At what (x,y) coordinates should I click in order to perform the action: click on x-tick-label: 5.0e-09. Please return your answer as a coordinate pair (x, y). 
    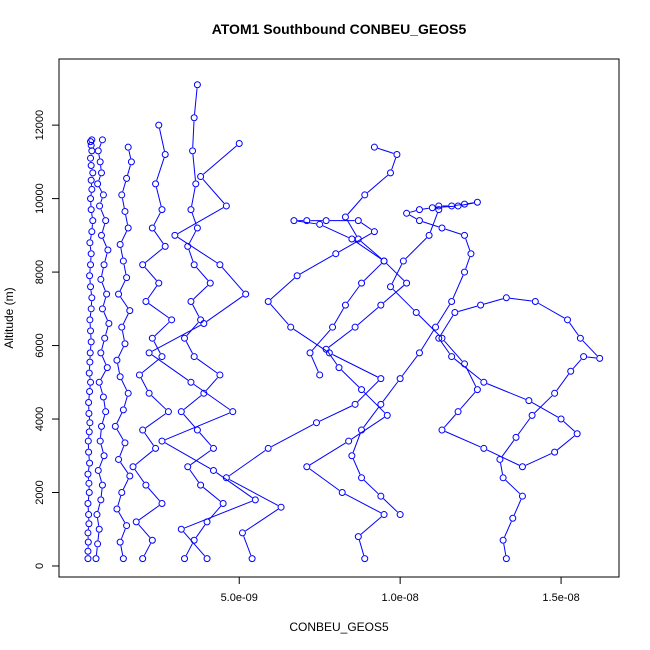
    Looking at the image, I should click on (239, 598).